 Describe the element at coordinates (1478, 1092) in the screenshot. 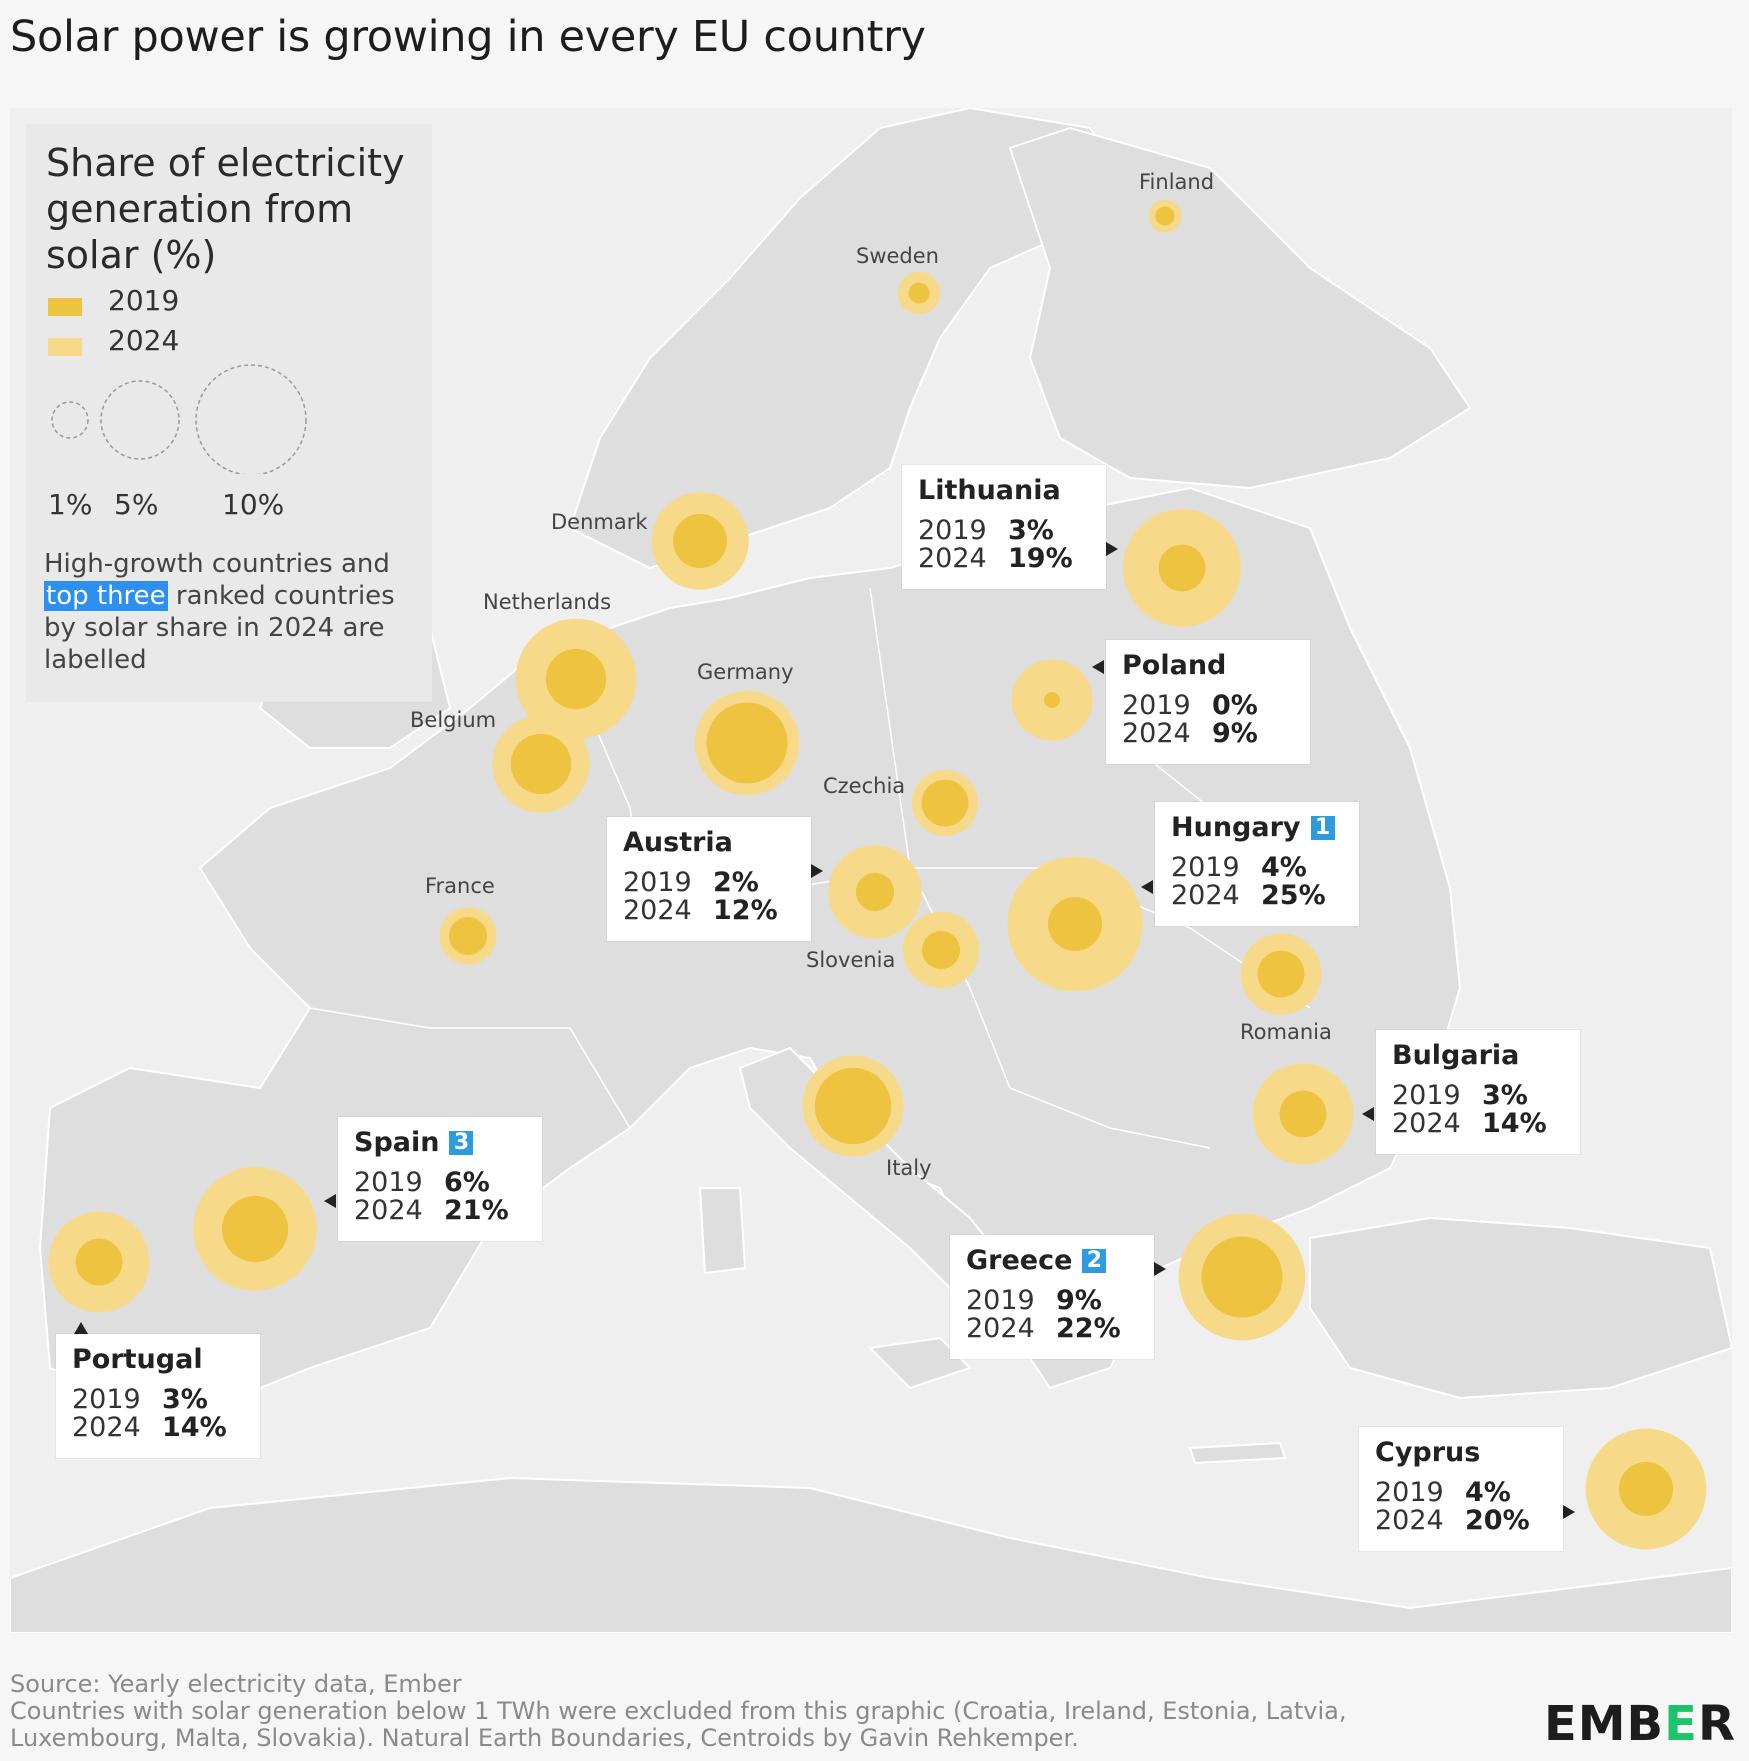

I see `callout-bulgaria: Bulgaria 2019 3% 2024 14%` at that location.